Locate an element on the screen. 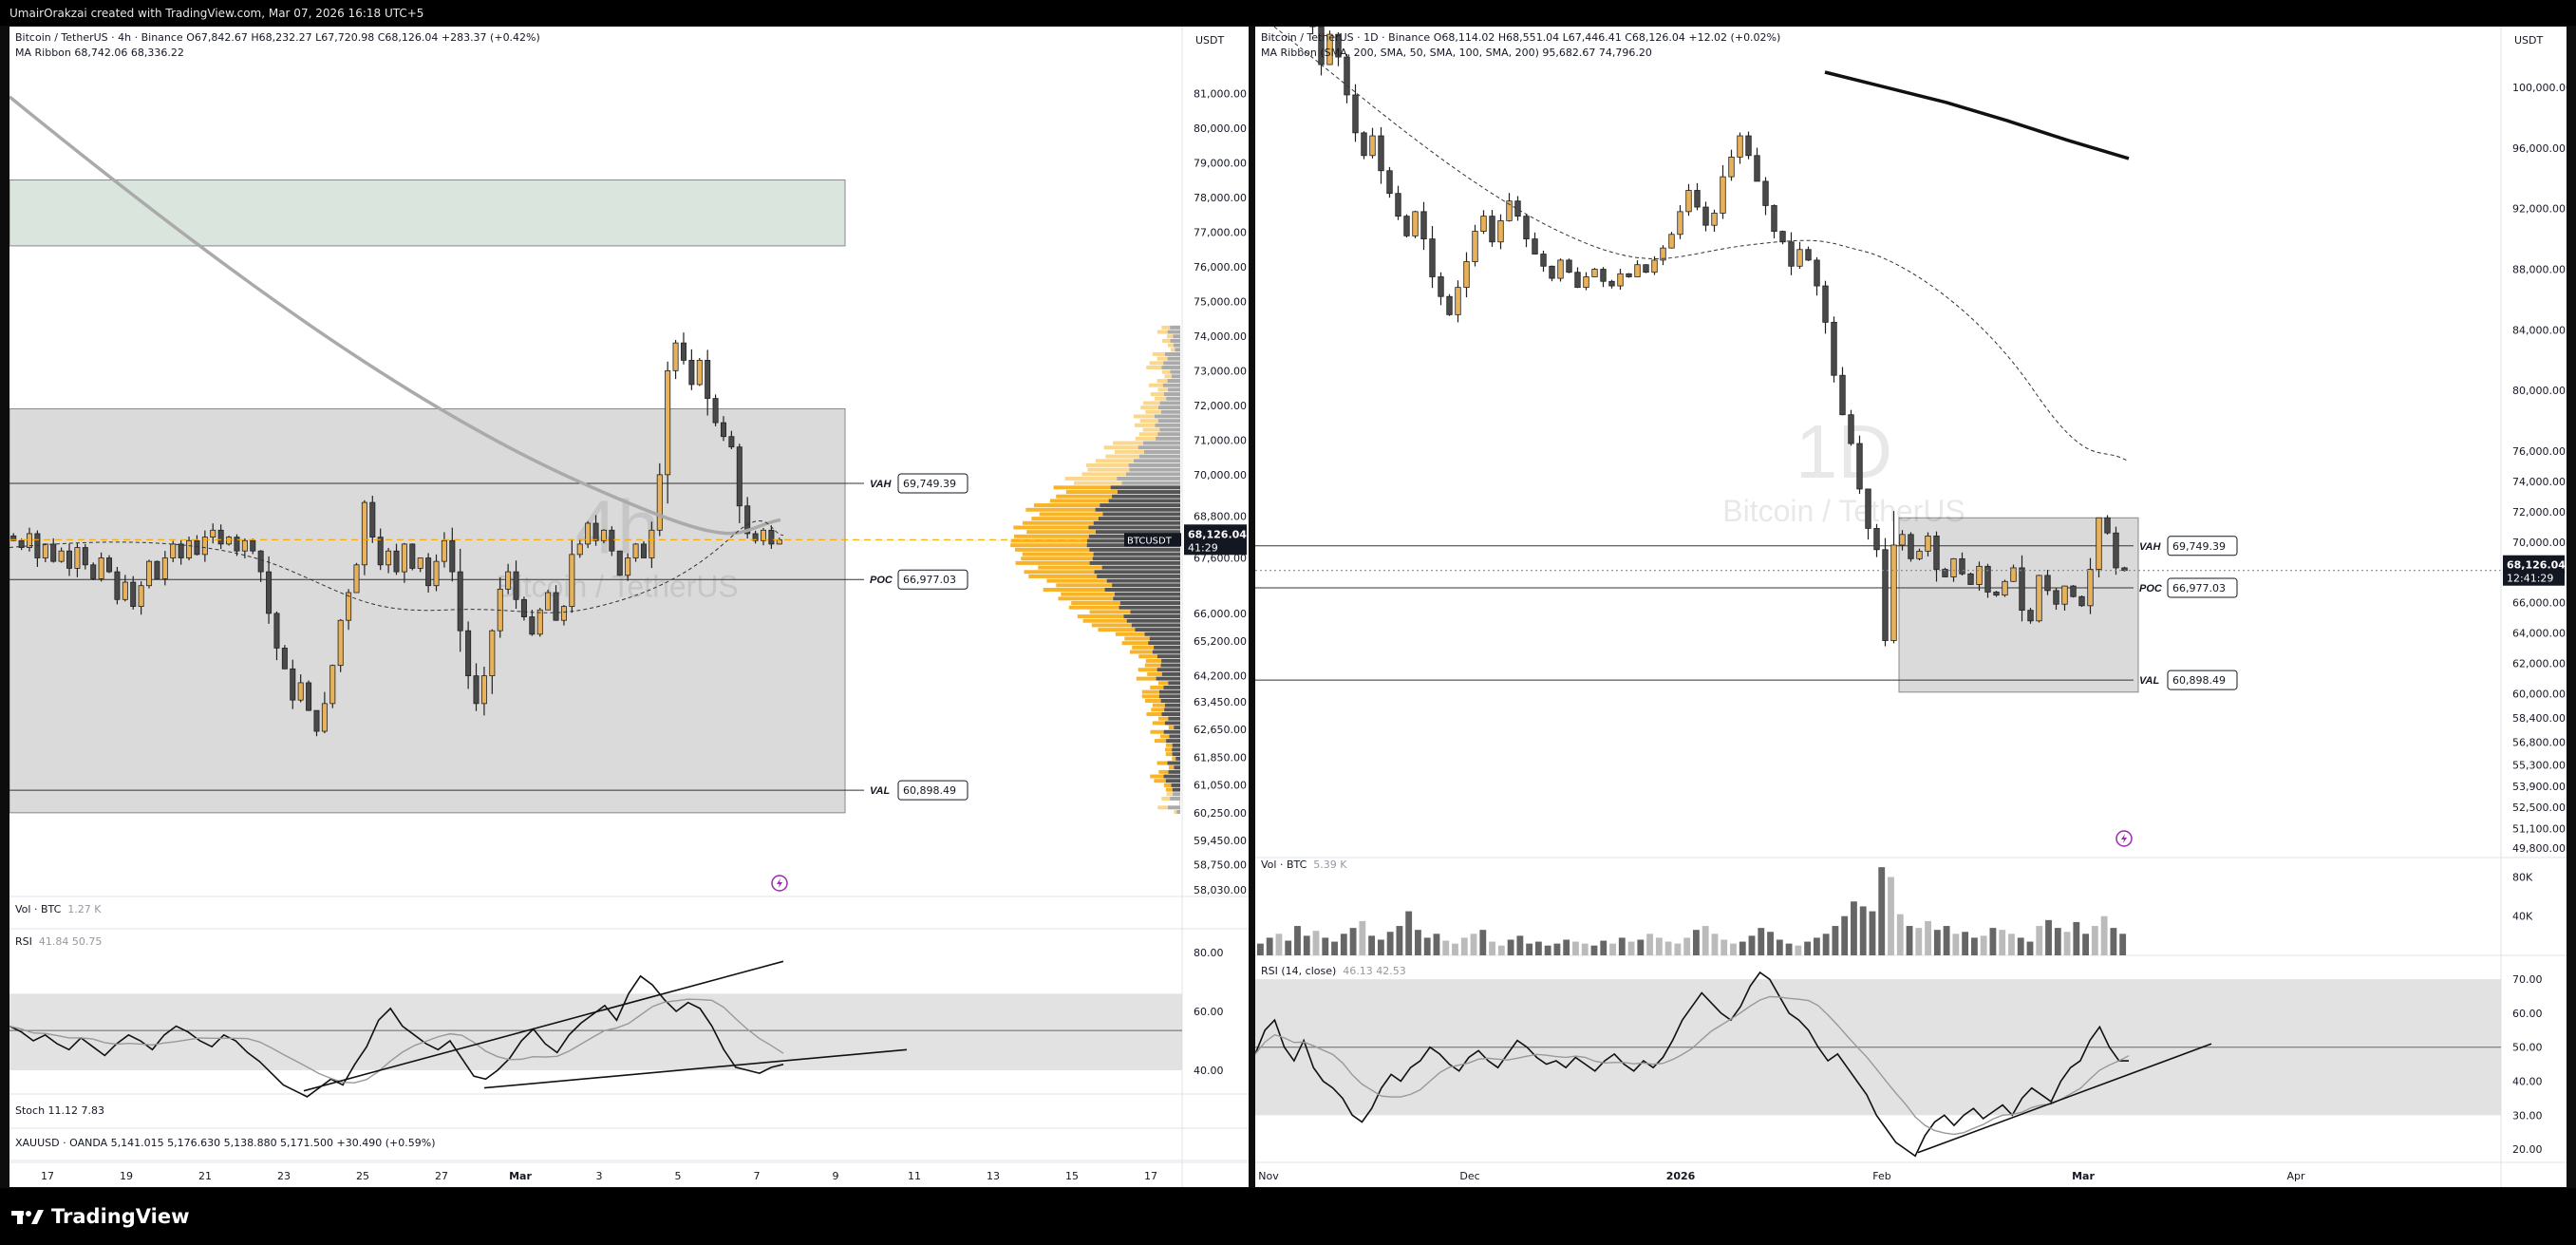 The height and width of the screenshot is (1245, 2576). price-tick: 60,000.00 is located at coordinates (2539, 694).